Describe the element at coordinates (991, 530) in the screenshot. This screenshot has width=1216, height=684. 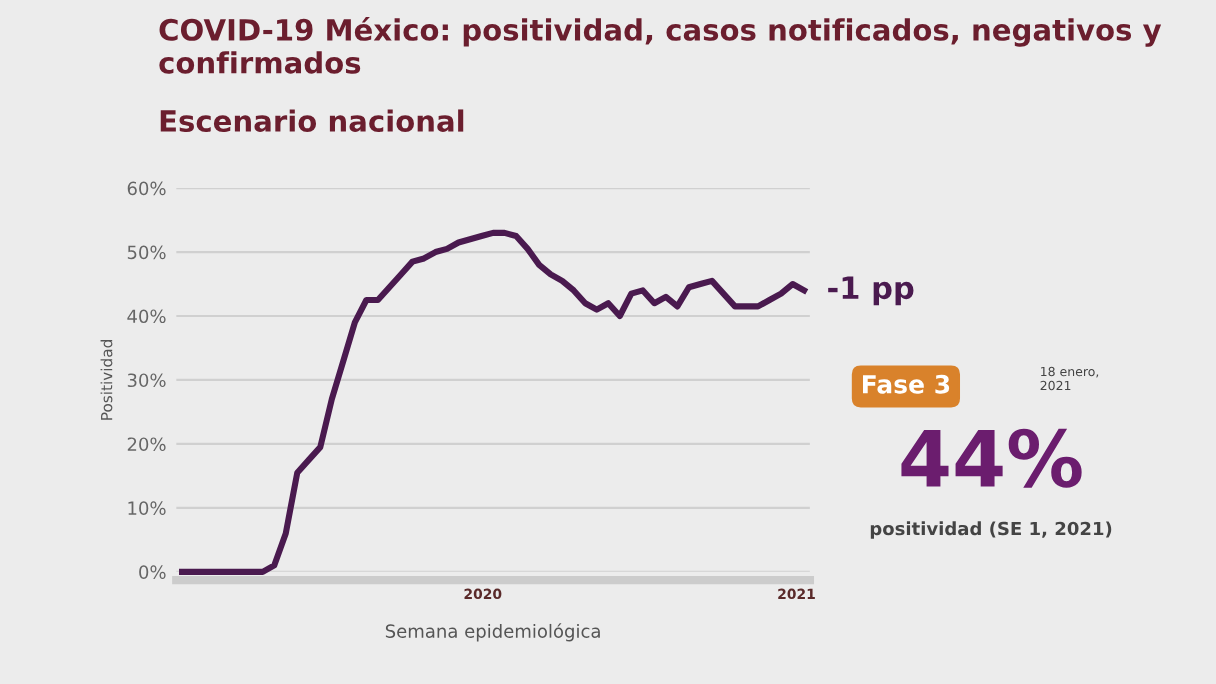
I see `text: positividad (SE 1, 2021)` at that location.